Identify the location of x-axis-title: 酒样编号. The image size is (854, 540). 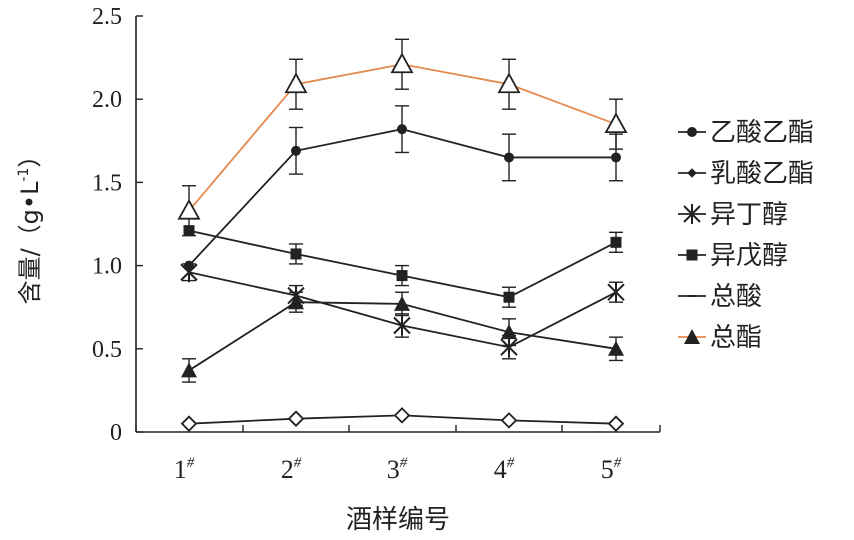
(398, 520).